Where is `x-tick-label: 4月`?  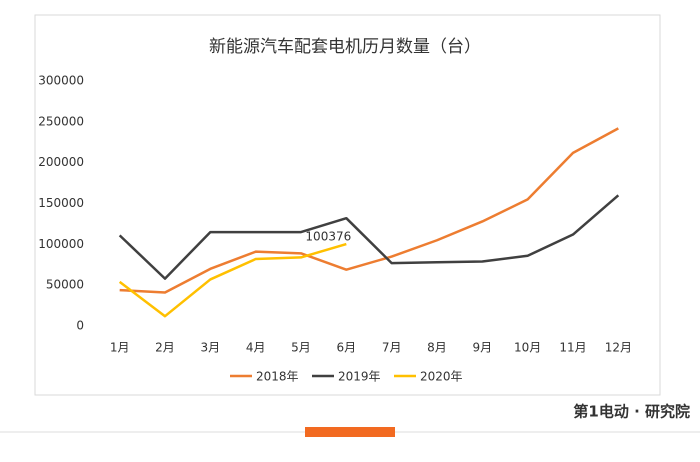
x-tick-label: 4月 is located at coordinates (256, 348).